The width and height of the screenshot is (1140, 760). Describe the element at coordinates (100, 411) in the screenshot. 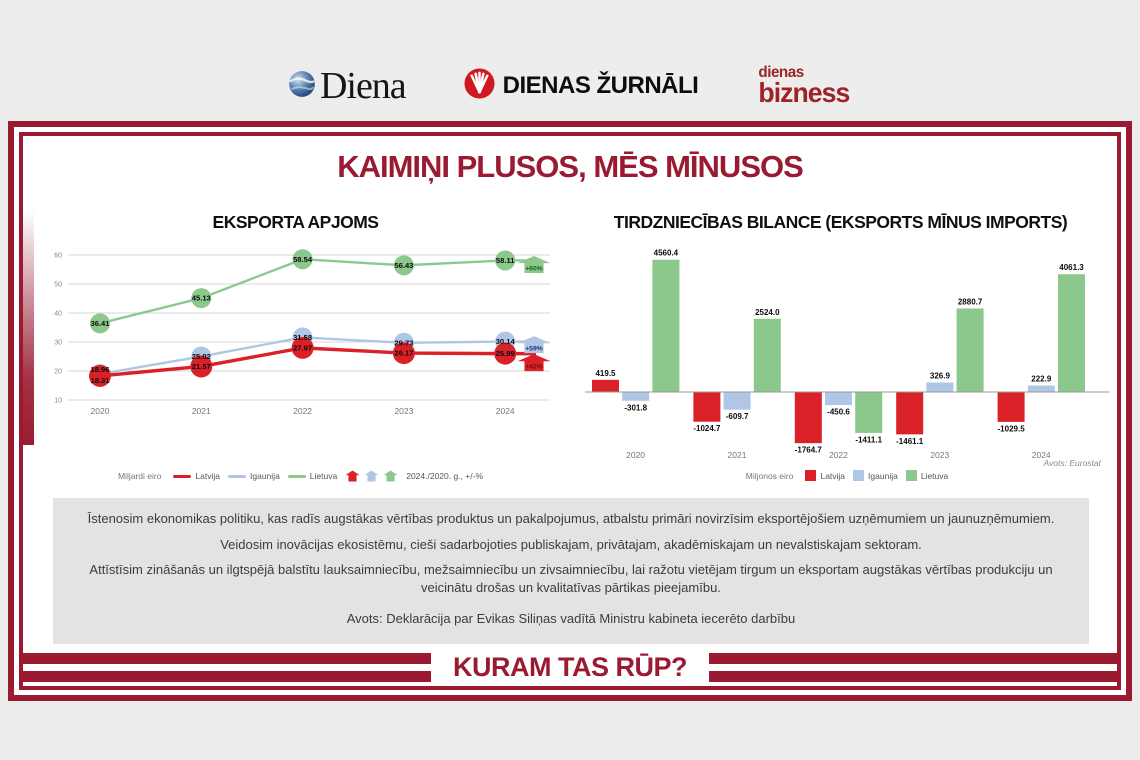

I see `svg-text: 2020` at that location.